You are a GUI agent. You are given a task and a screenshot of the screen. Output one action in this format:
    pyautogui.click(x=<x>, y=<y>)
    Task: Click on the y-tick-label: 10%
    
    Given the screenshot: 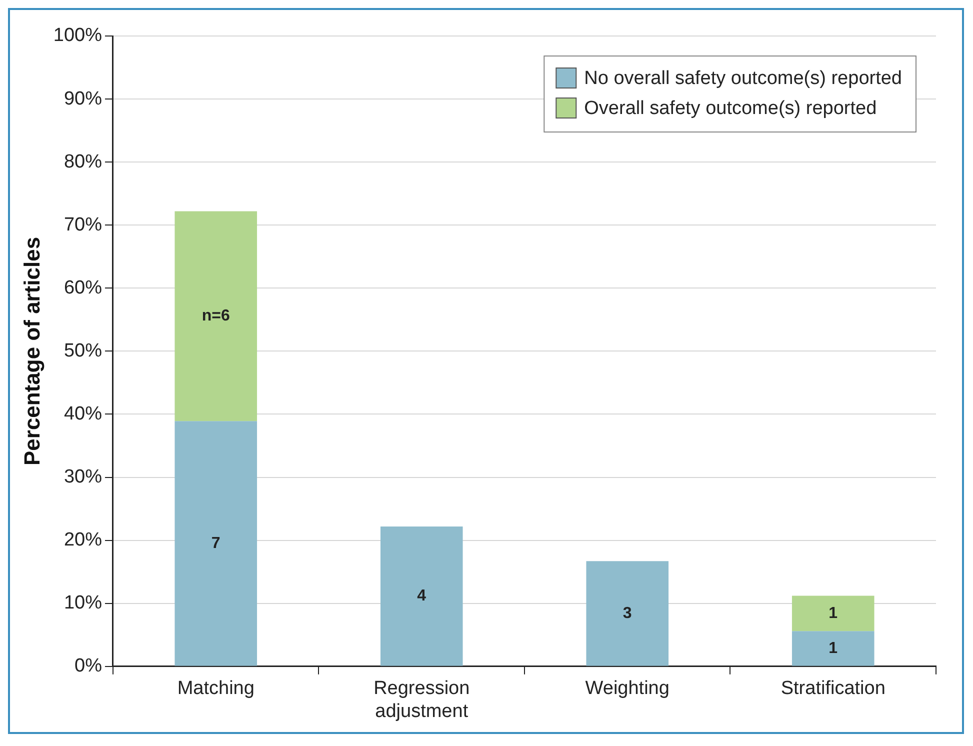 What is the action you would take?
    pyautogui.click(x=83, y=603)
    